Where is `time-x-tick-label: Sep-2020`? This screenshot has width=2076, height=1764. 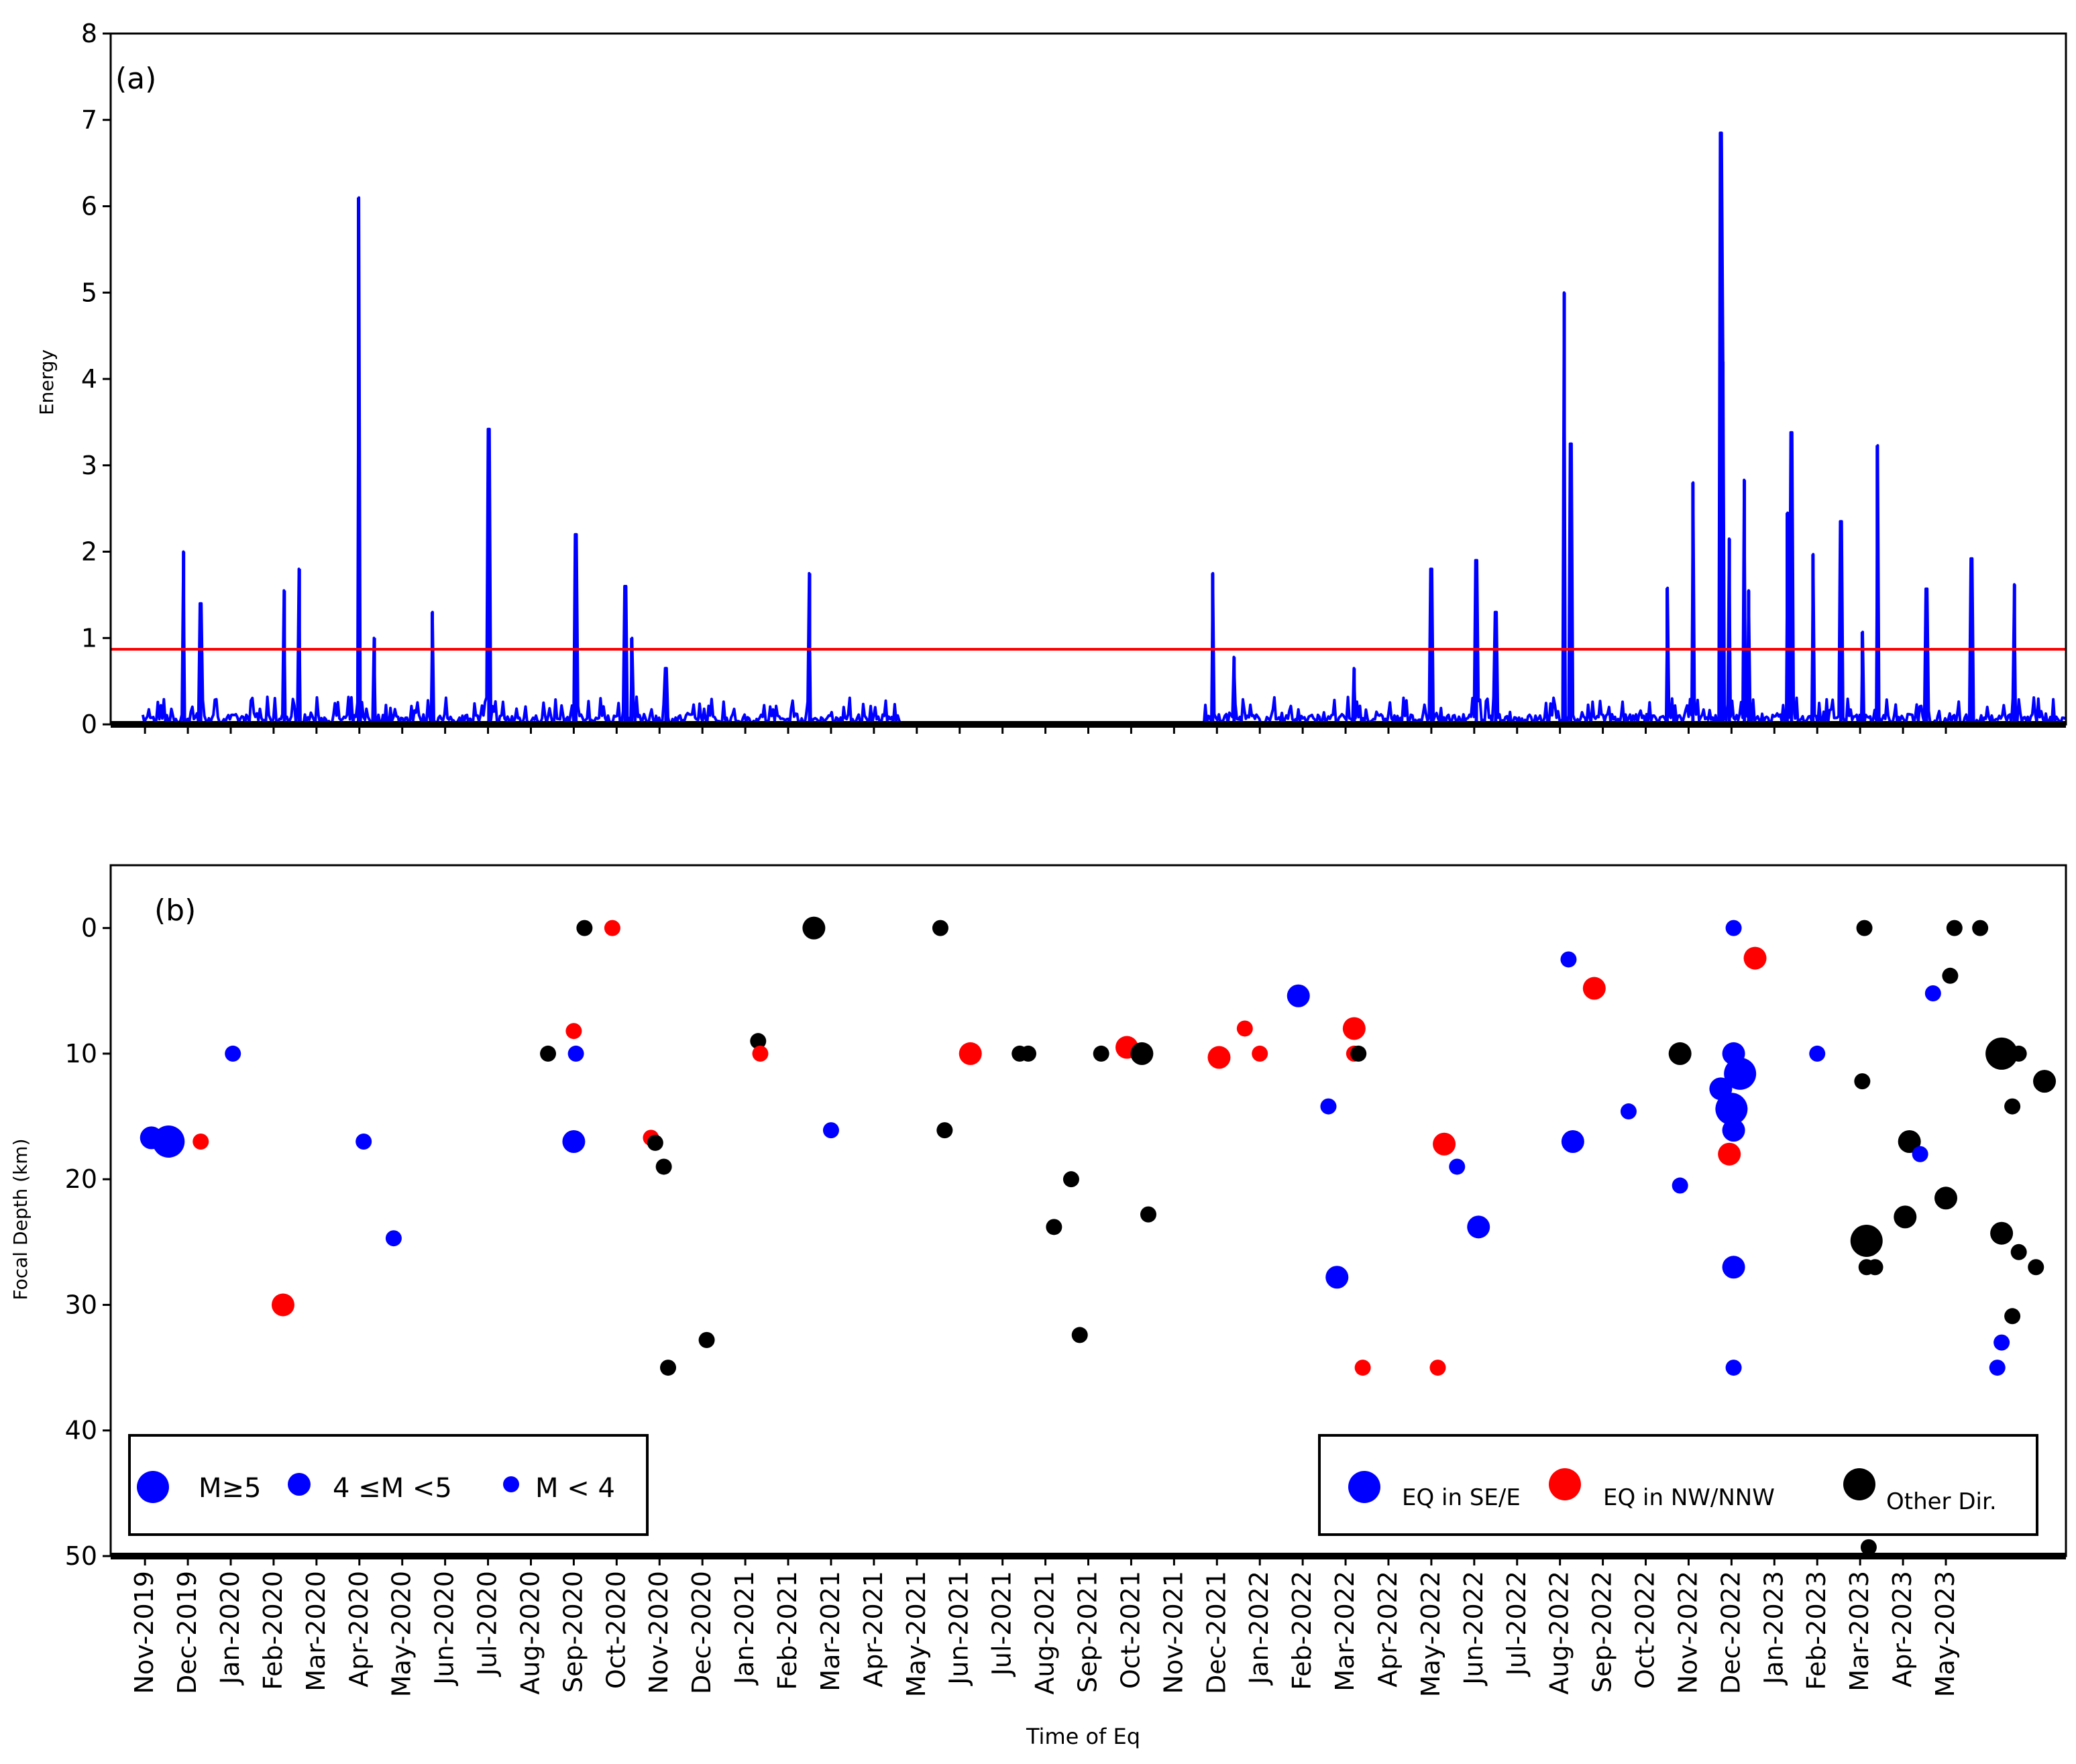 time-x-tick-label: Sep-2020 is located at coordinates (573, 1632).